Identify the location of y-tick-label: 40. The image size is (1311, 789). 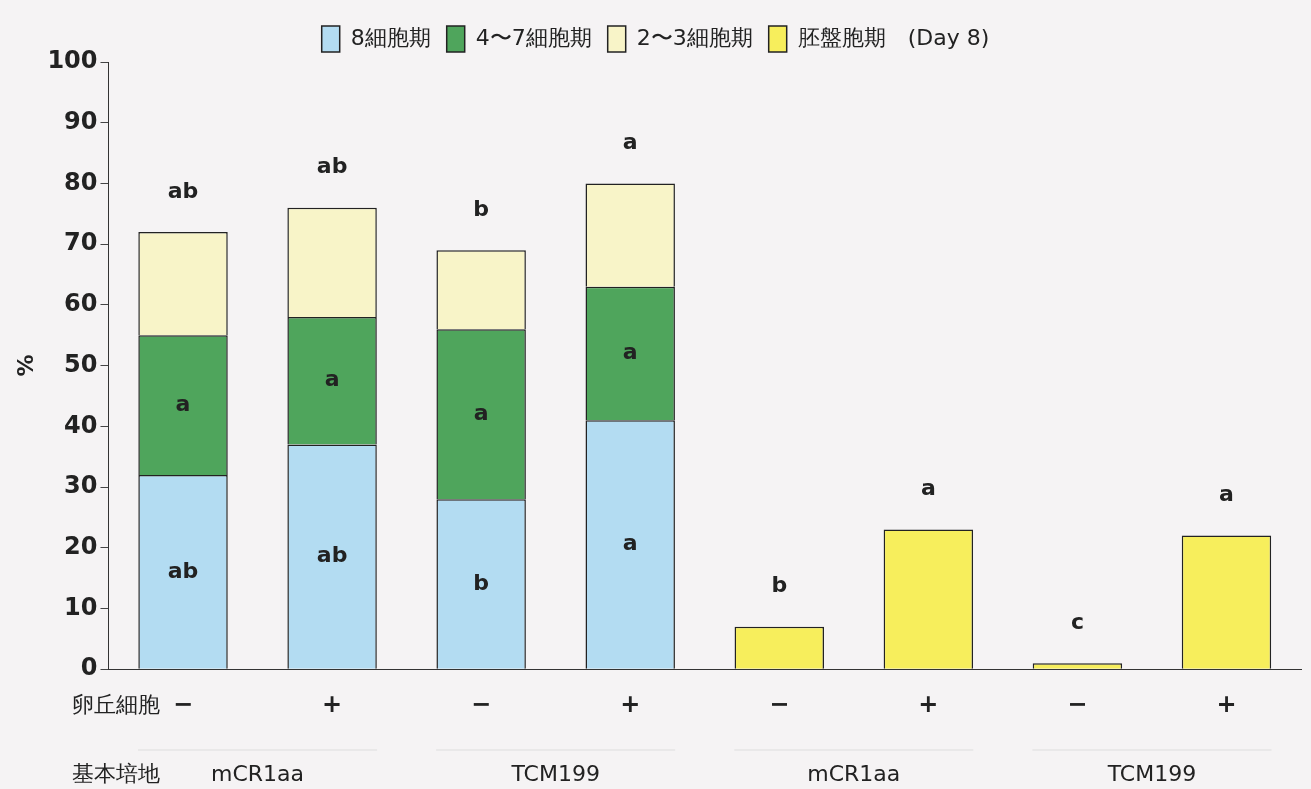
(81, 424).